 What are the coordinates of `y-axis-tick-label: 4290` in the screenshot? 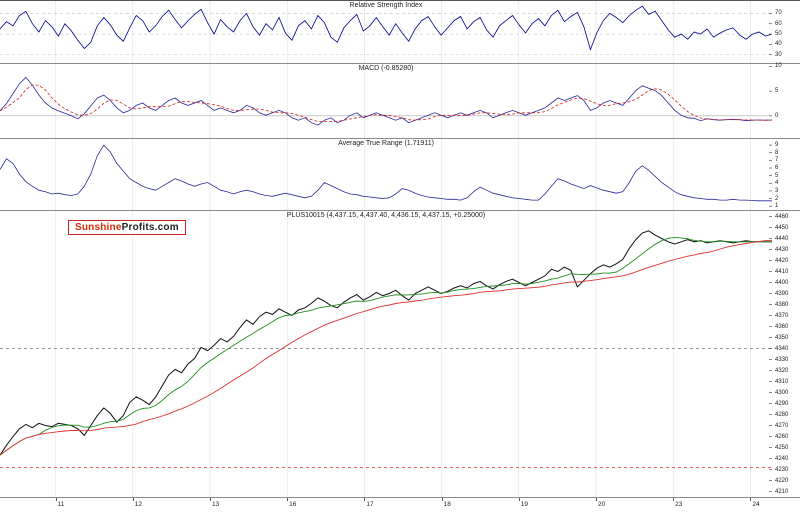 It's located at (782, 403).